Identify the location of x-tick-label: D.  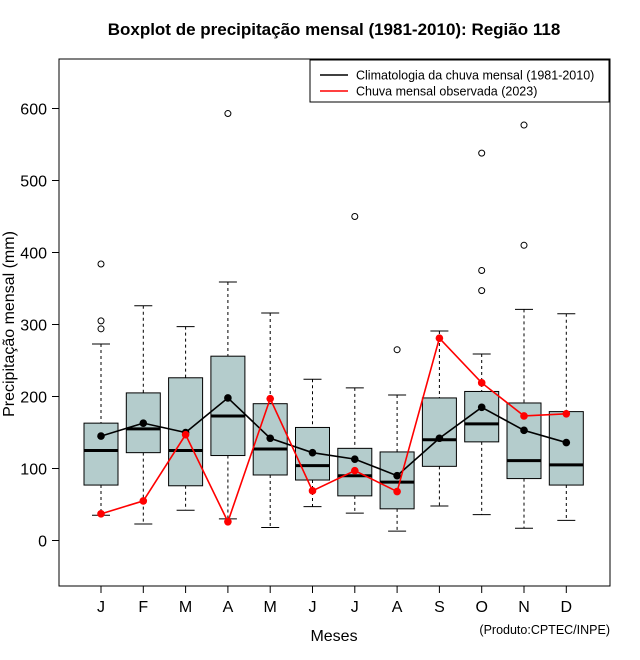
(567, 607).